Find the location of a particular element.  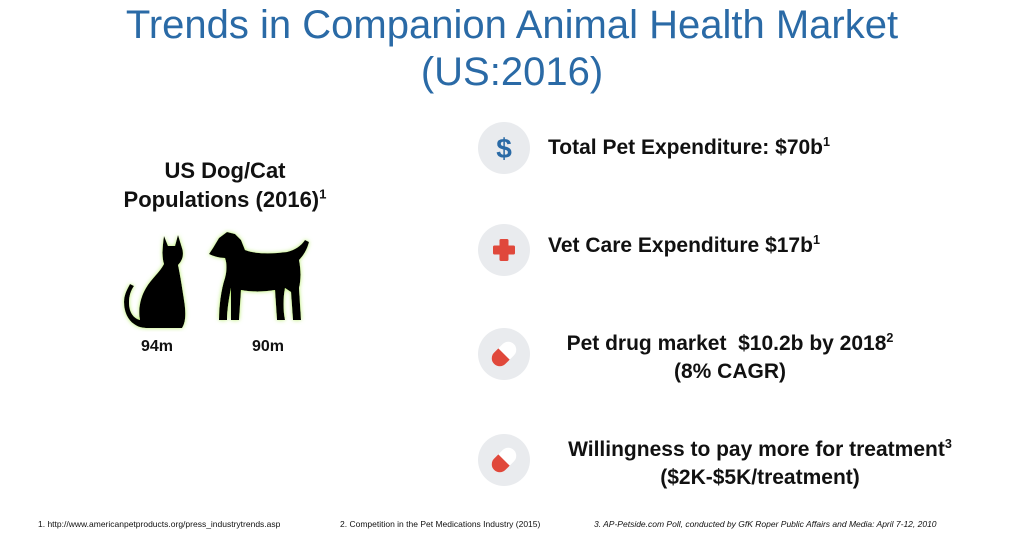

stat-footnote-ref: 2 is located at coordinates (890, 338).